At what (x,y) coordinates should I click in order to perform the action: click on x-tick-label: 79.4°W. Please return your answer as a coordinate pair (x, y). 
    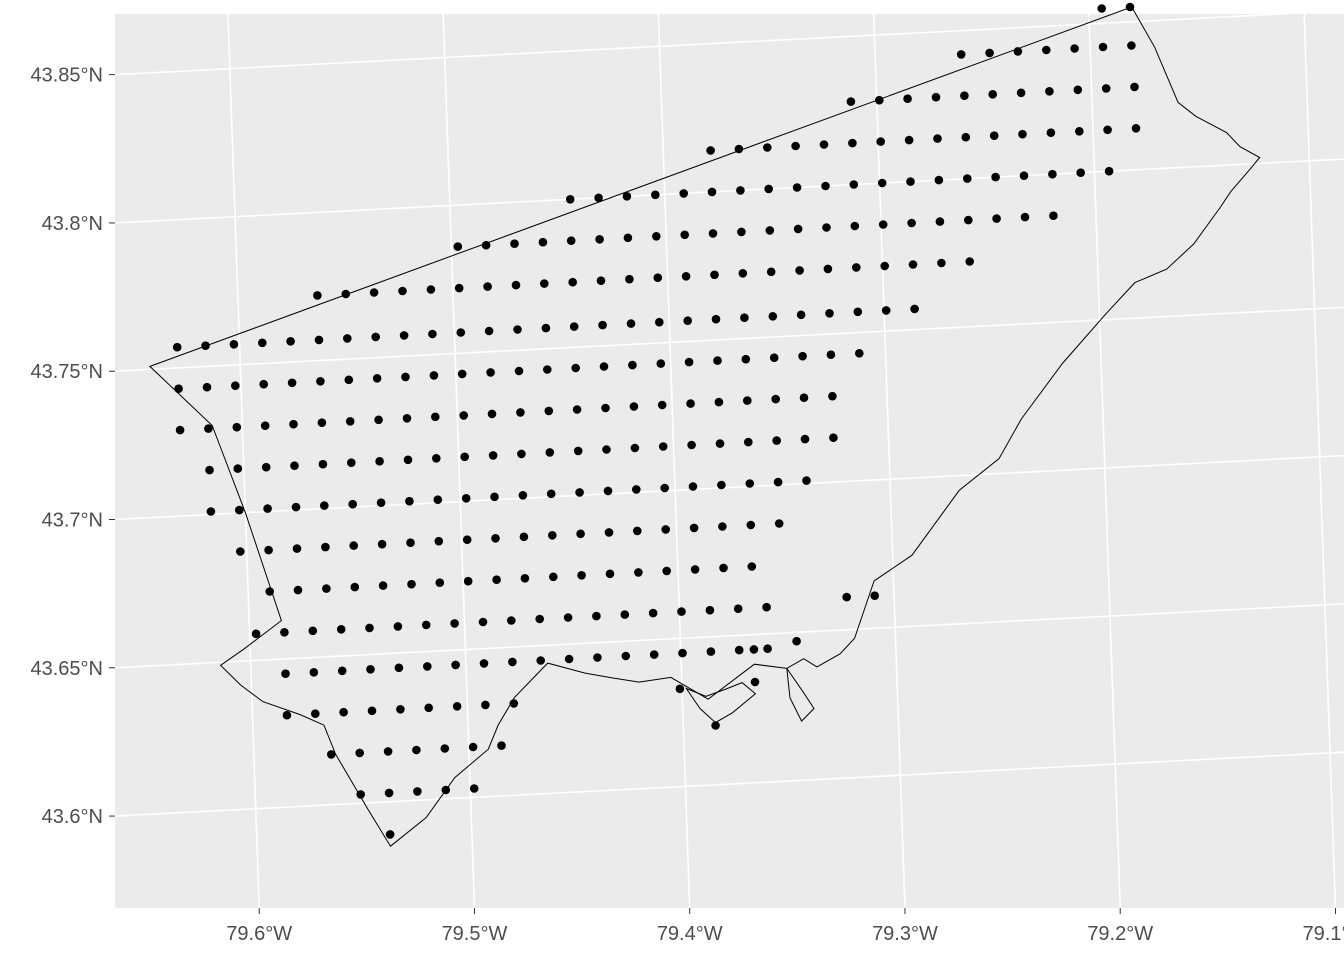
    Looking at the image, I should click on (690, 934).